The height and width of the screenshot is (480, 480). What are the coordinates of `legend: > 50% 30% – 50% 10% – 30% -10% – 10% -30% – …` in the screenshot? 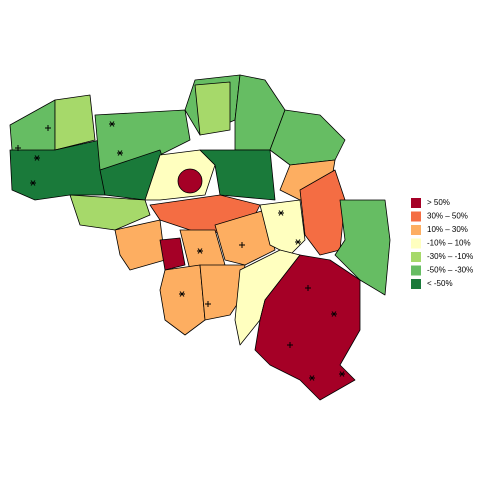 It's located at (442, 243).